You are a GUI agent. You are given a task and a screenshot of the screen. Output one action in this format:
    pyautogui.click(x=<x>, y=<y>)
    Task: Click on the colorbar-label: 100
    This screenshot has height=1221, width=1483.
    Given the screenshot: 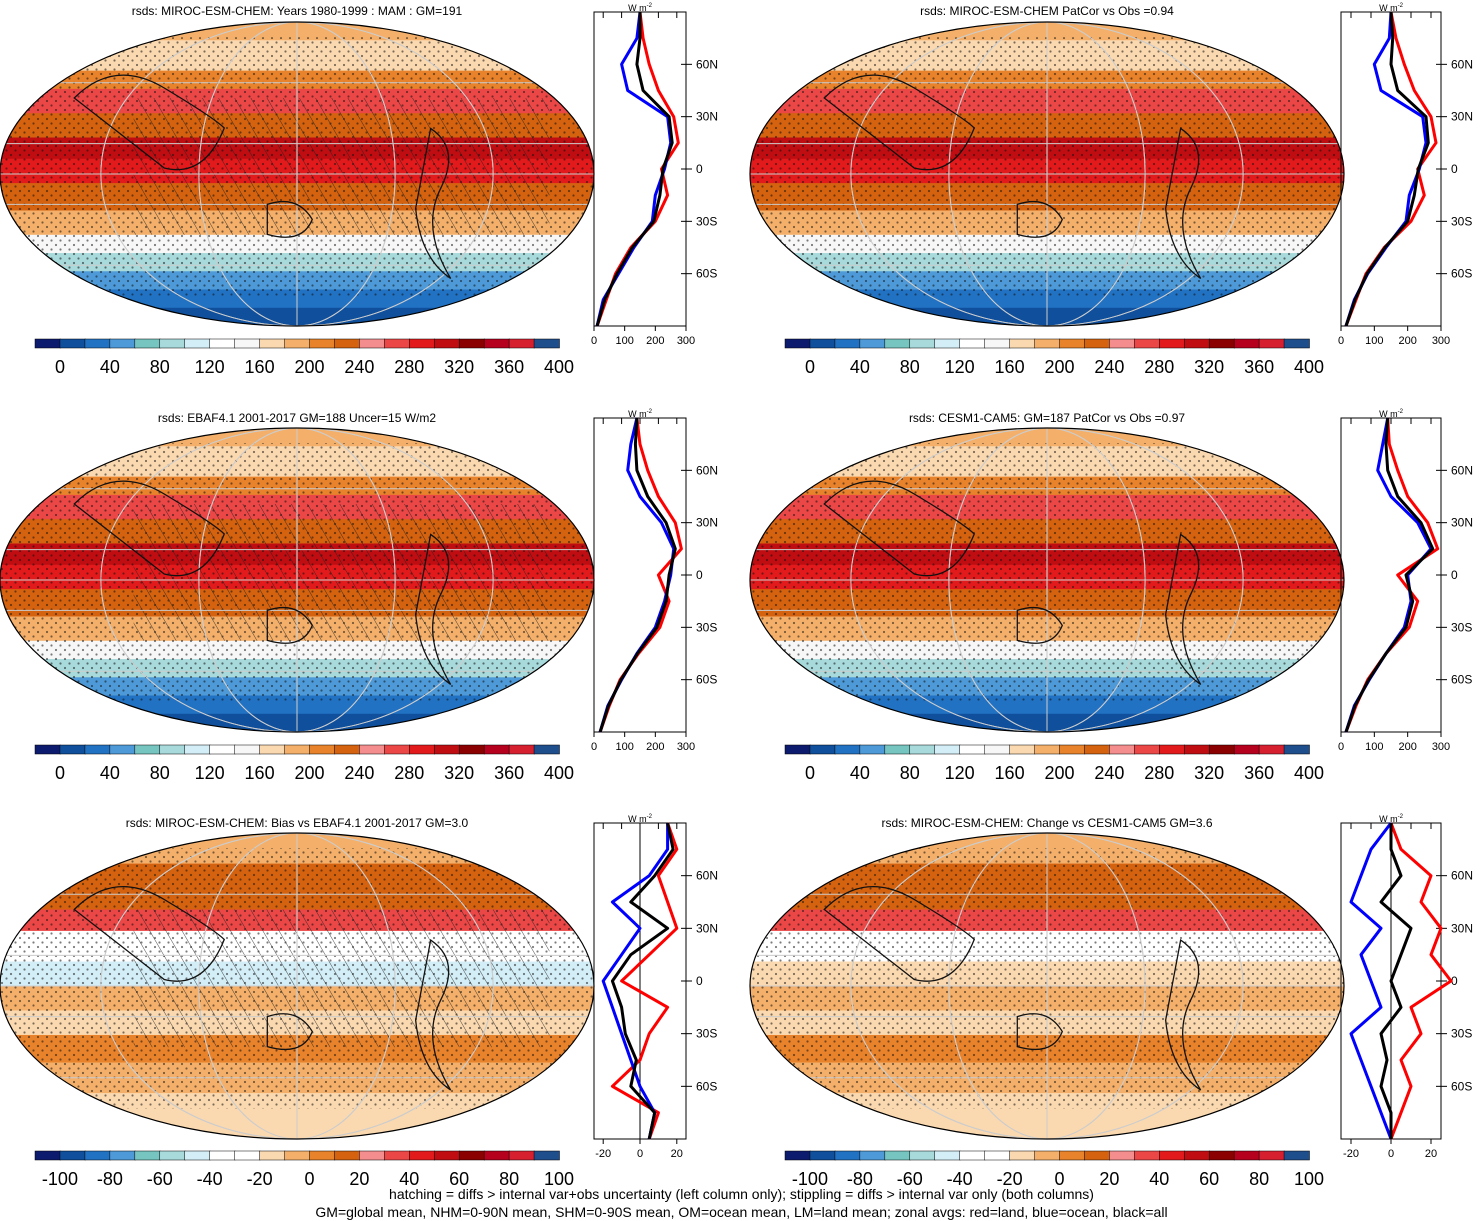 What is the action you would take?
    pyautogui.click(x=559, y=1179)
    